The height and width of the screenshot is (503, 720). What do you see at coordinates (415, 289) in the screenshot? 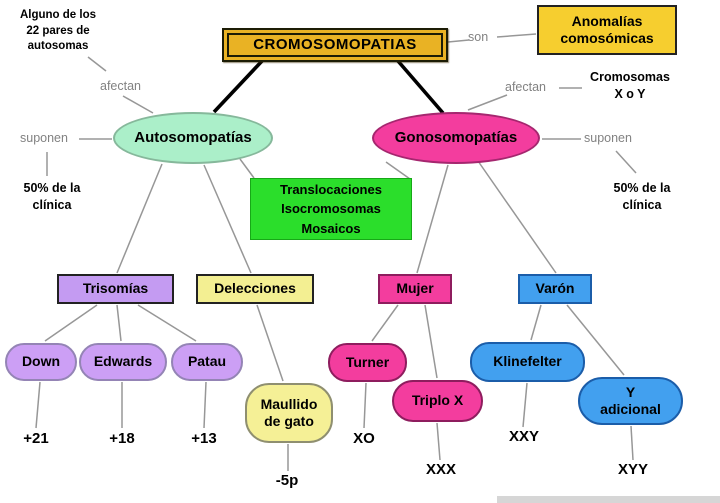
I see `node-mujer: Mujer` at bounding box center [415, 289].